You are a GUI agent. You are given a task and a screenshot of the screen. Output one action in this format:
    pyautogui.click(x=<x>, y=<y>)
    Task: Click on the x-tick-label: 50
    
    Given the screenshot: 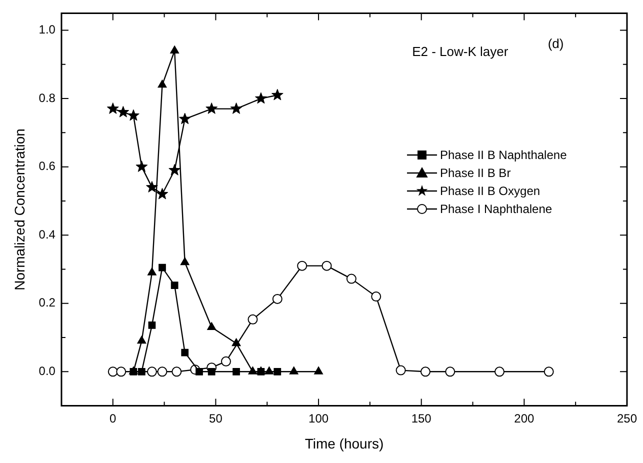 What is the action you would take?
    pyautogui.click(x=216, y=418)
    